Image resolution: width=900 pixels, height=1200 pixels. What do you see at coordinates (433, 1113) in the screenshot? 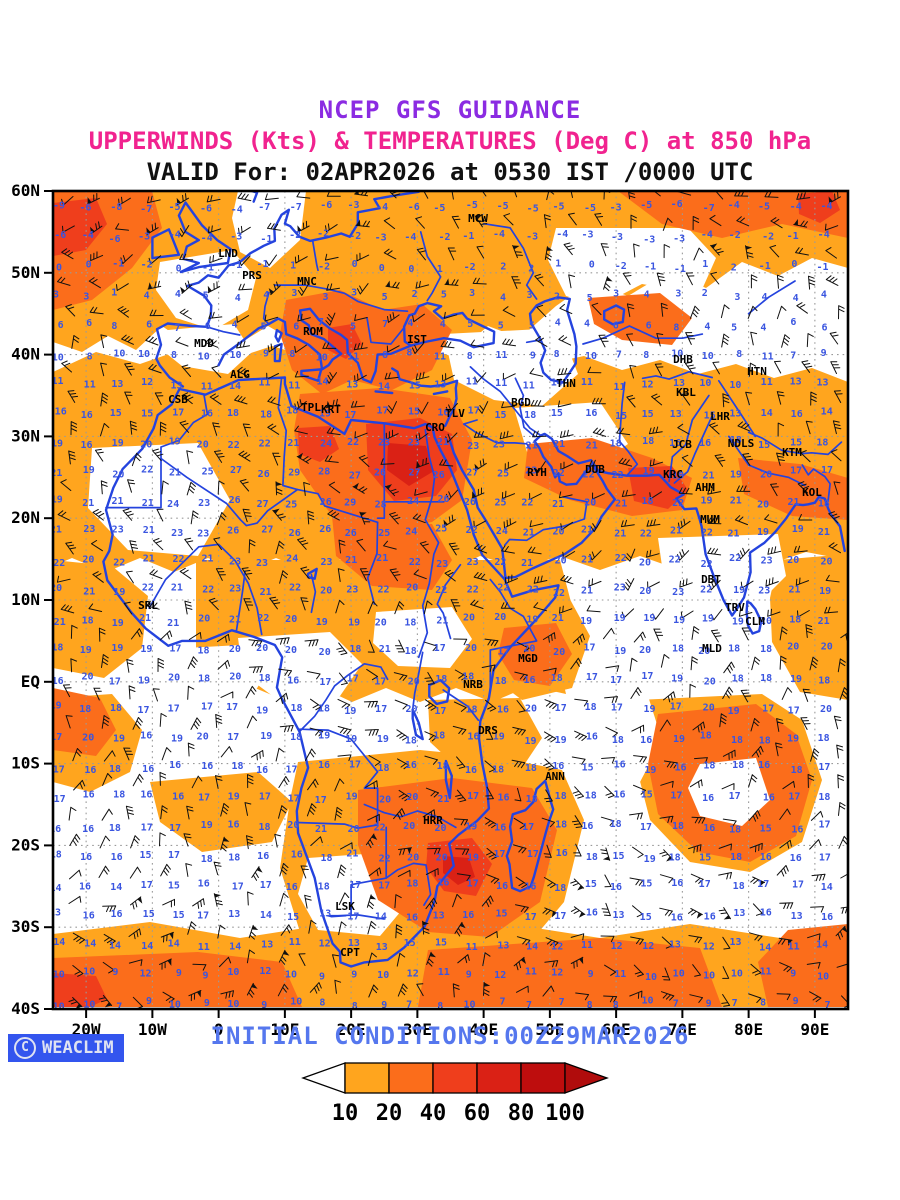
I see `colorbar-label-40: 40` at bounding box center [433, 1113].